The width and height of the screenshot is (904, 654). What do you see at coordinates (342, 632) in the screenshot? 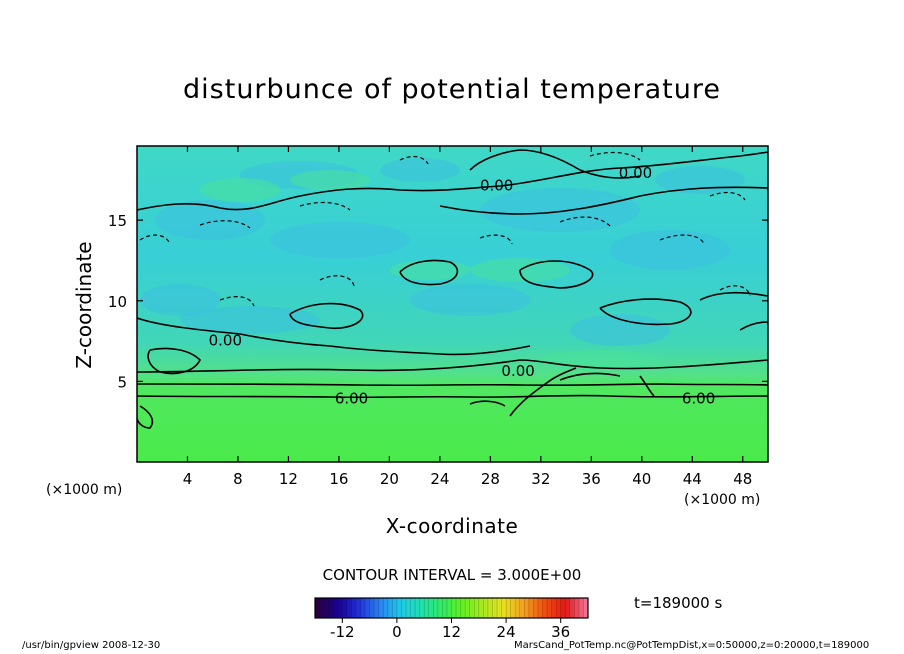
I see `colorbar-tick-label: -12` at bounding box center [342, 632].